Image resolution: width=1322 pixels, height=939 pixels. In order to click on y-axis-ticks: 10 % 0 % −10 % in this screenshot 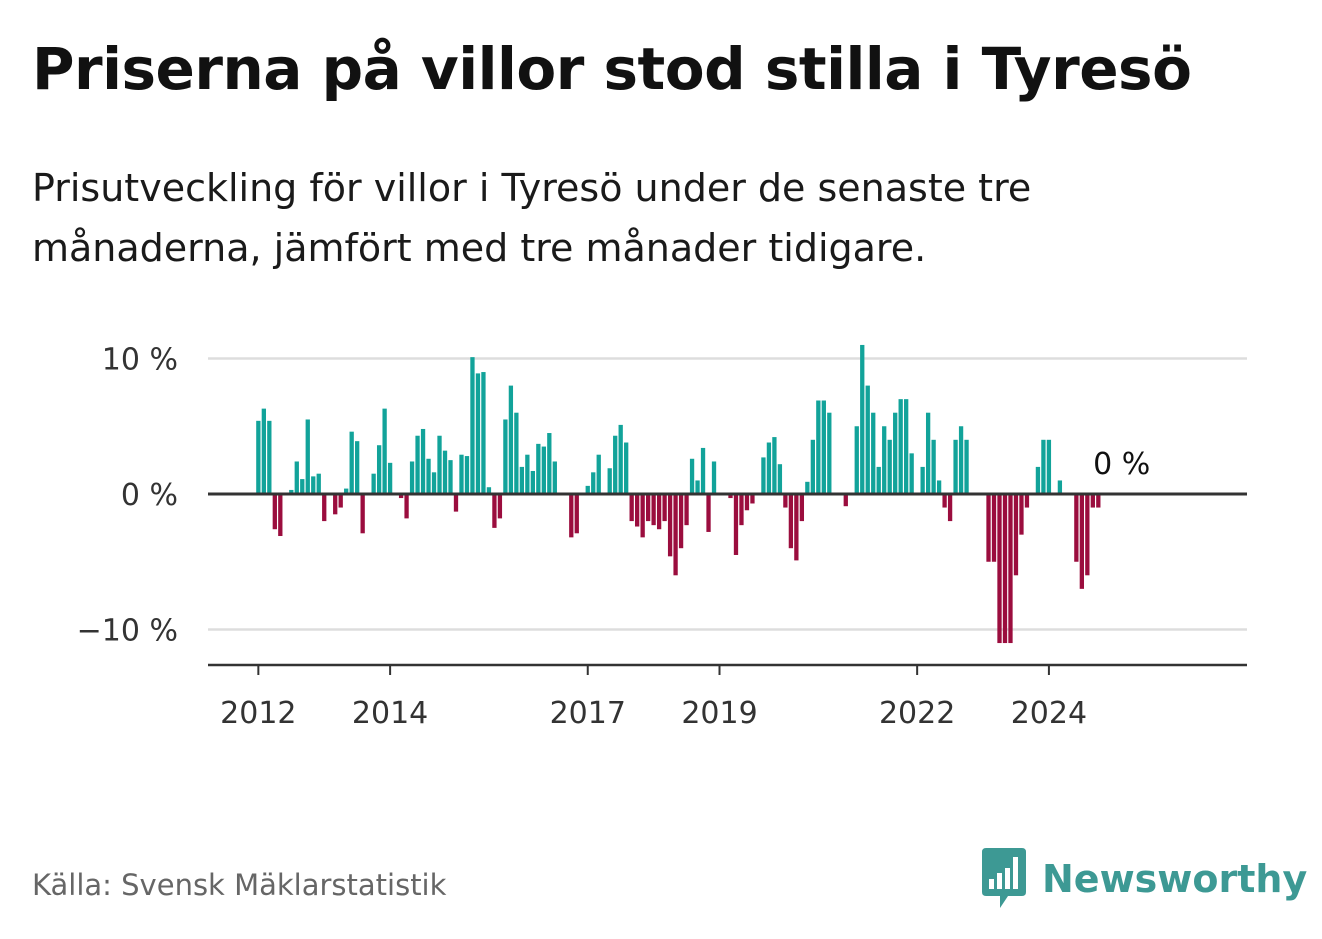, I will do `click(127, 496)`.